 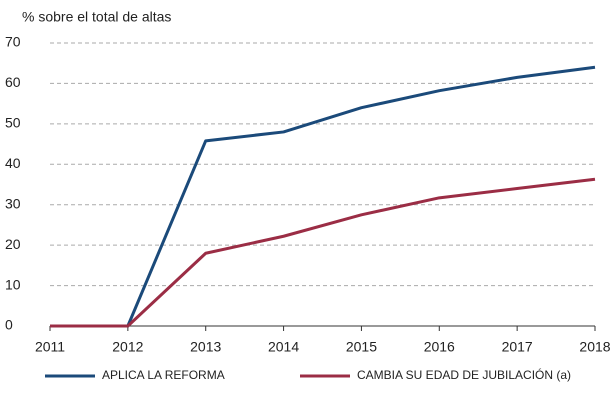 I want to click on y-tick-label: 40, so click(x=13, y=163).